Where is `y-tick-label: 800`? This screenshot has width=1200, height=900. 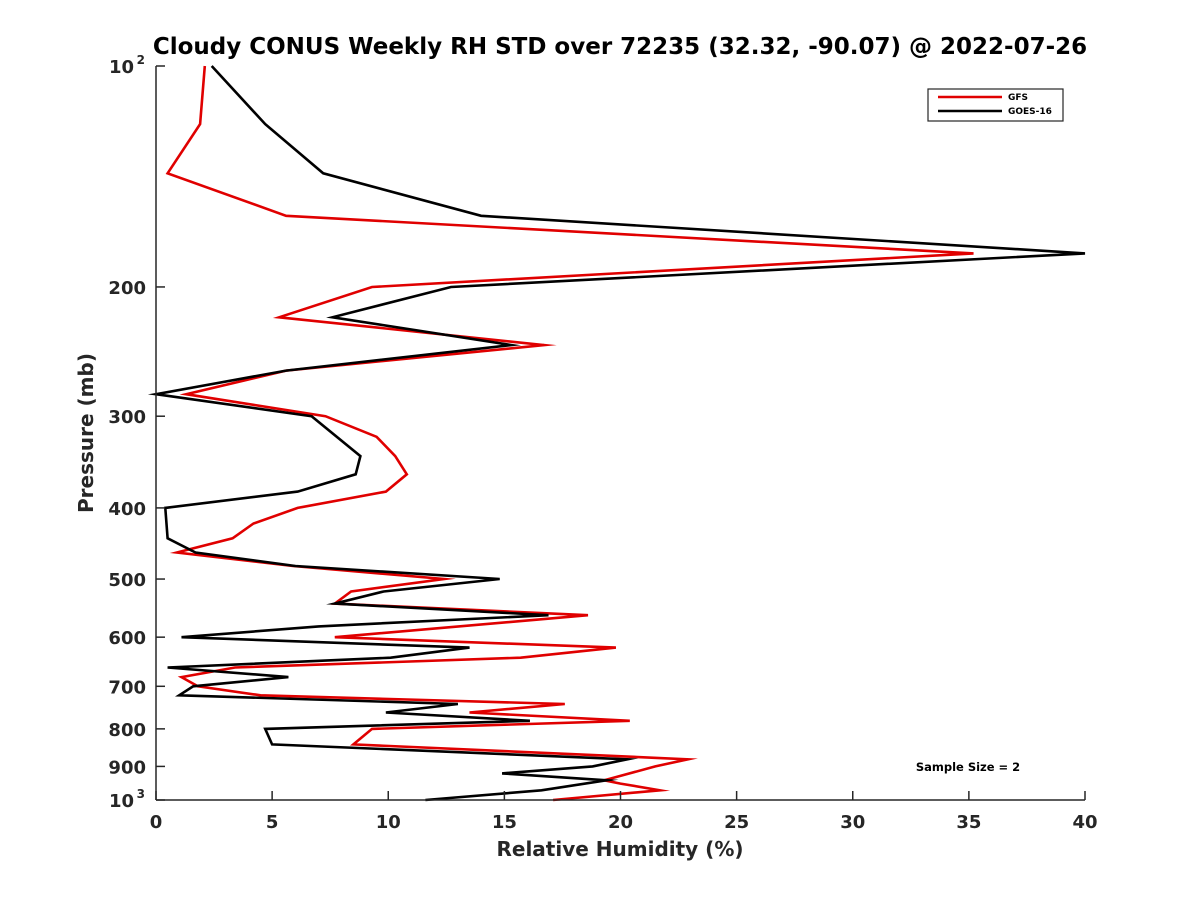
y-tick-label: 800 is located at coordinates (127, 730).